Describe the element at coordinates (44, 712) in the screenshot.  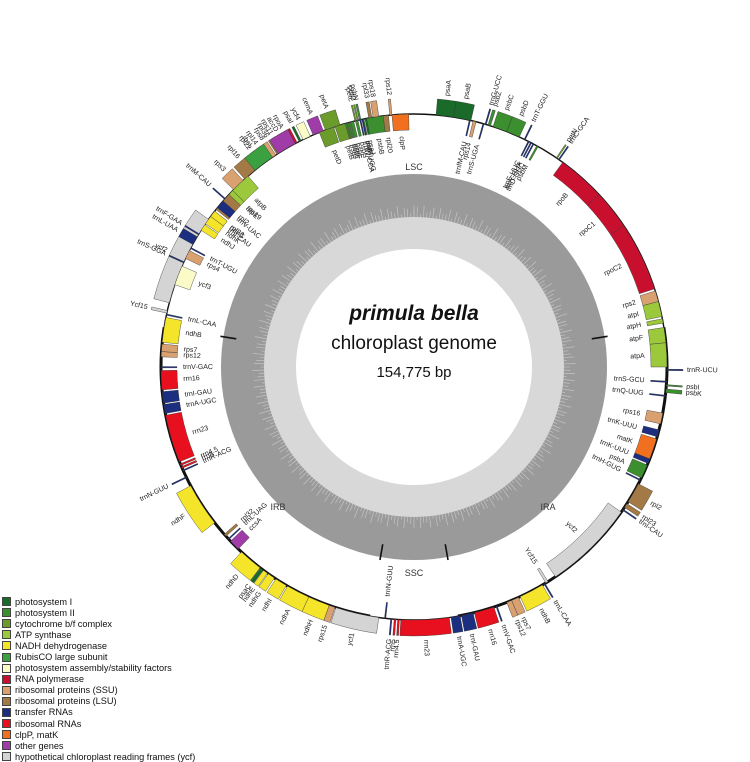
I see `legend-label: transfer RNAs` at that location.